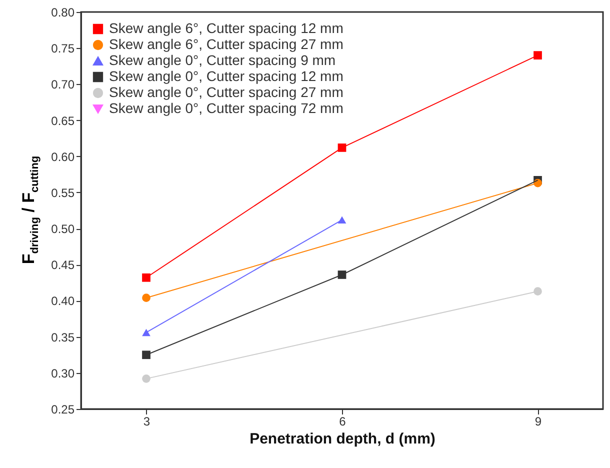 The width and height of the screenshot is (610, 468). Describe the element at coordinates (226, 92) in the screenshot. I see `legend-label: Skew angle 0°, Cutter spacing 27 mm` at that location.